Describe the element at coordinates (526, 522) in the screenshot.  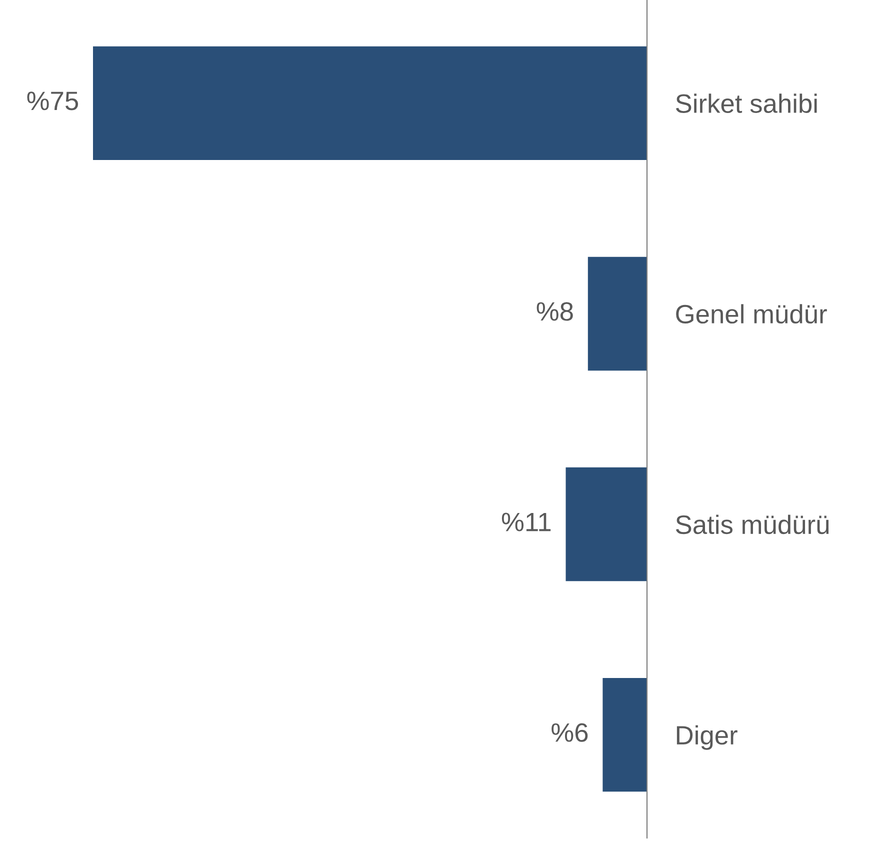
I see `data-label: %11` at that location.